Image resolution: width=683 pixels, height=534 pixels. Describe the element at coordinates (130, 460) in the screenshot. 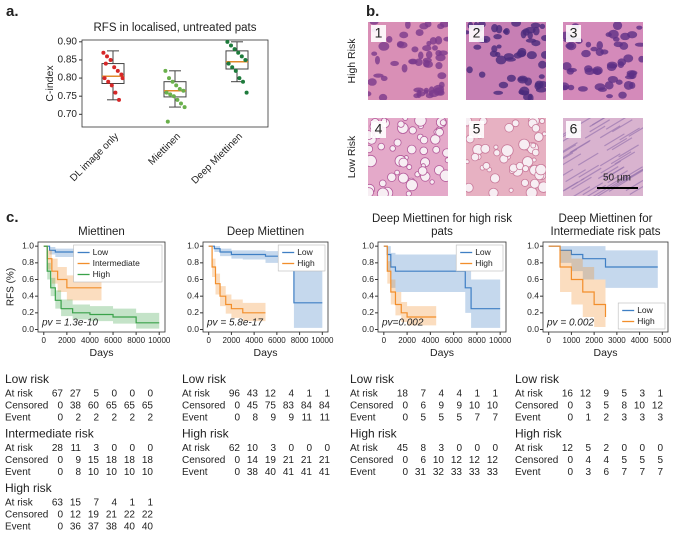

I see `risk-value: 18` at that location.